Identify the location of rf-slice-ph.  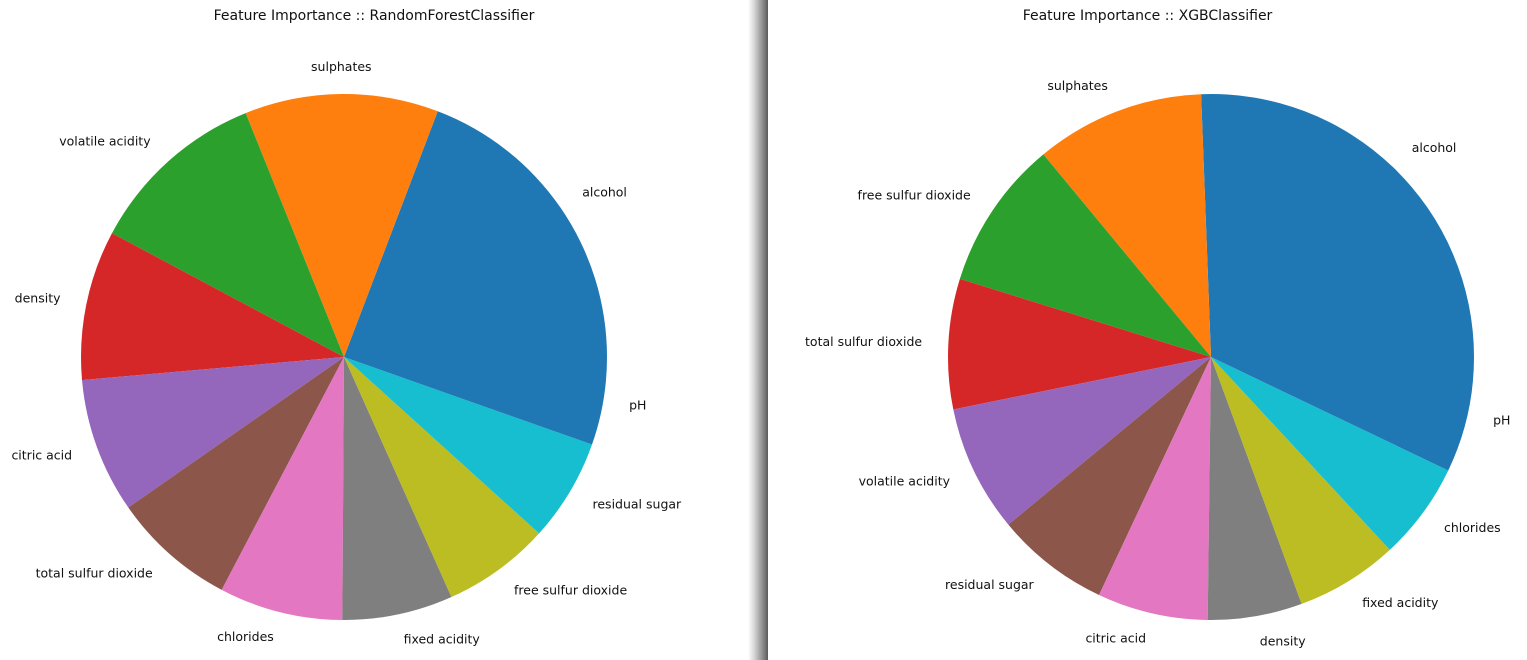
(475, 401).